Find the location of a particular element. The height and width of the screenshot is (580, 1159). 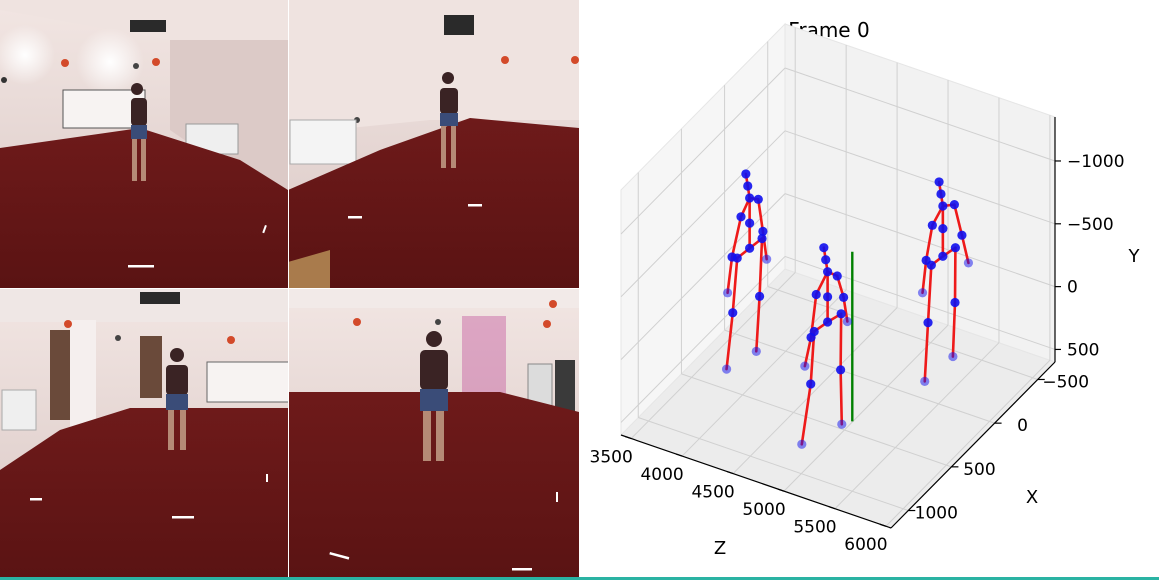

z-tick-label: 5000 is located at coordinates (763, 510).